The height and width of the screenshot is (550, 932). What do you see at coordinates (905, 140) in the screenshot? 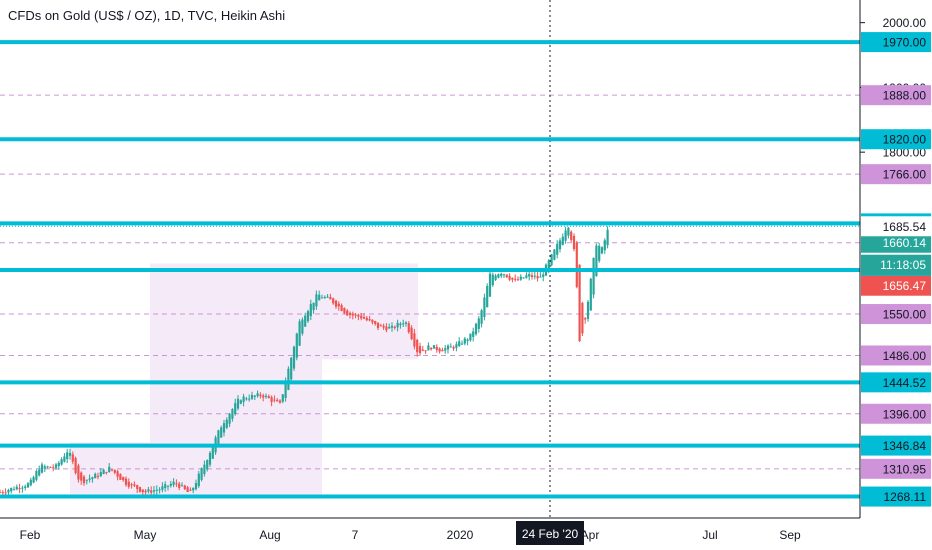
I see `solid-level-label-1: 1820.00` at bounding box center [905, 140].